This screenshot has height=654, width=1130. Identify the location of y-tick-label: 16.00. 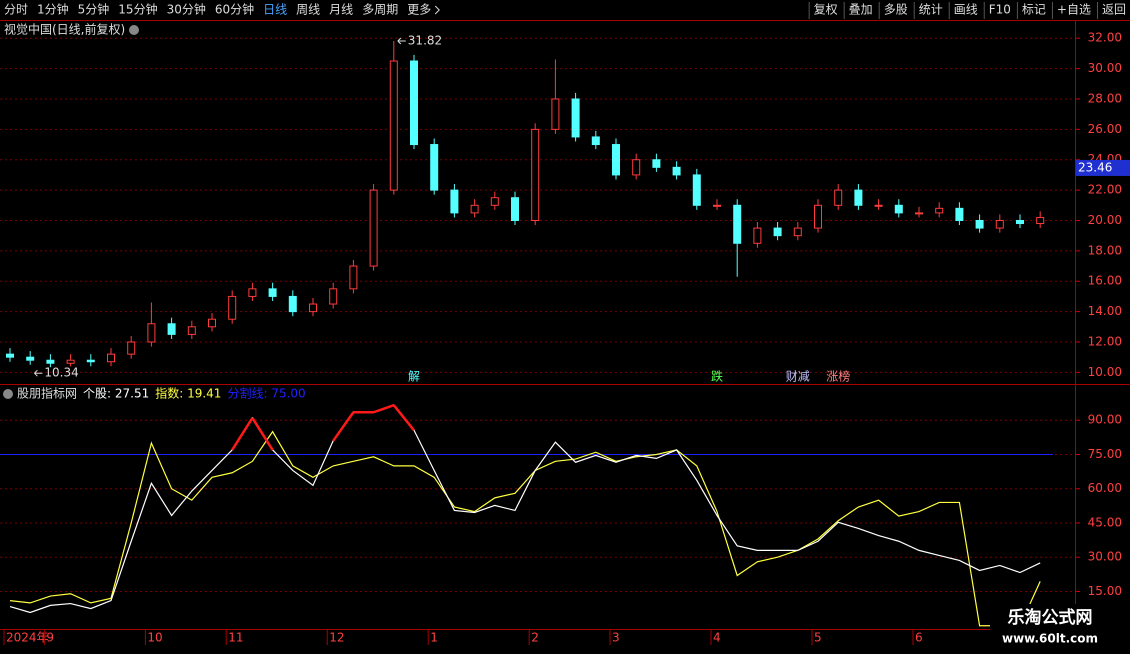
(1105, 281).